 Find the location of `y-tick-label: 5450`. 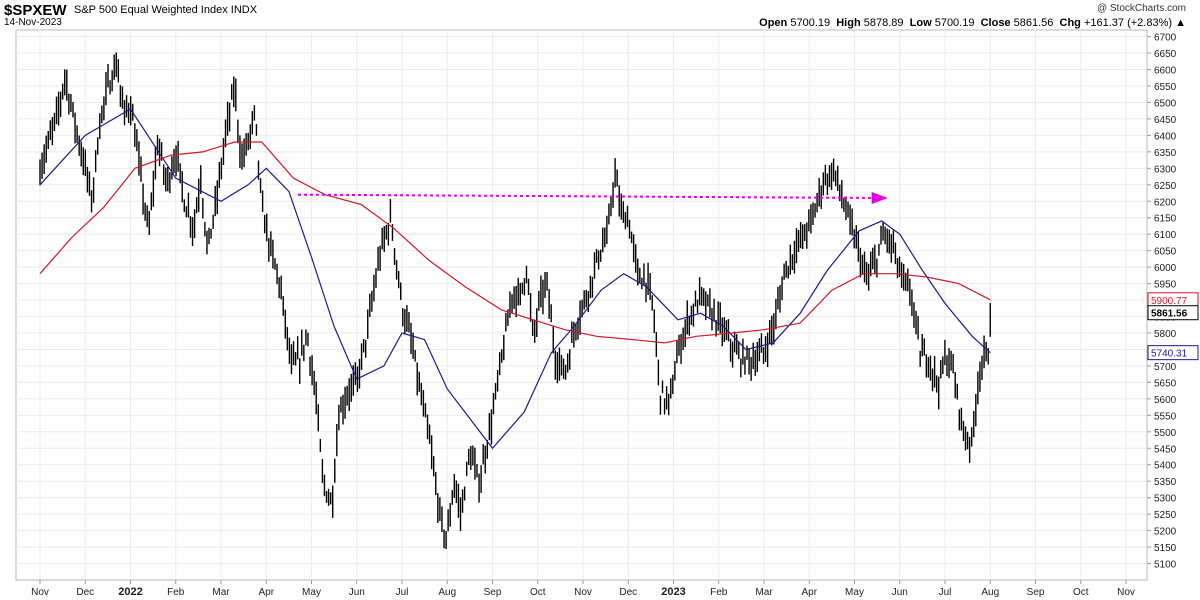

y-tick-label: 5450 is located at coordinates (1165, 449).